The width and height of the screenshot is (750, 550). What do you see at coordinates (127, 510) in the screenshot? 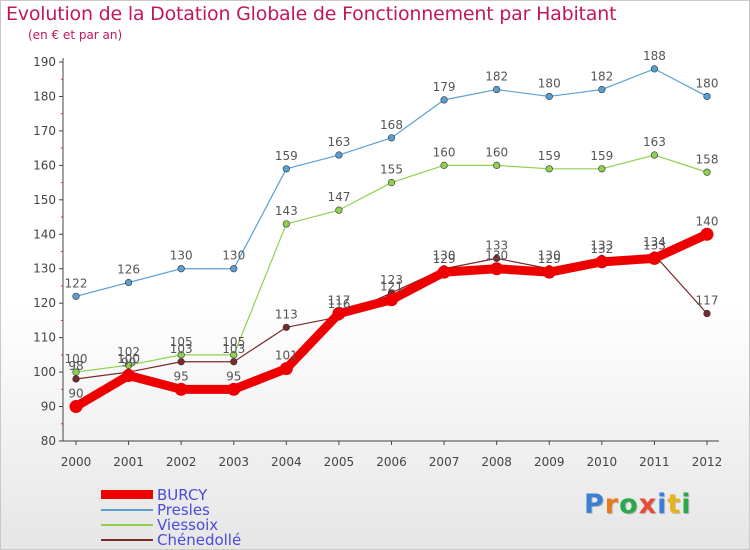
I see `legend-swatch-presles` at bounding box center [127, 510].